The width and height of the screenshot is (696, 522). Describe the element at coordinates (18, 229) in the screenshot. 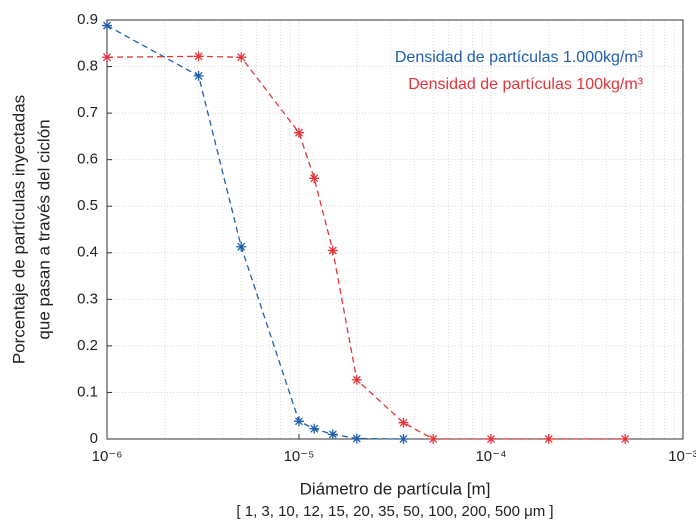

I see `y-axis-label: Porcentaje de partículas inyectadas` at that location.